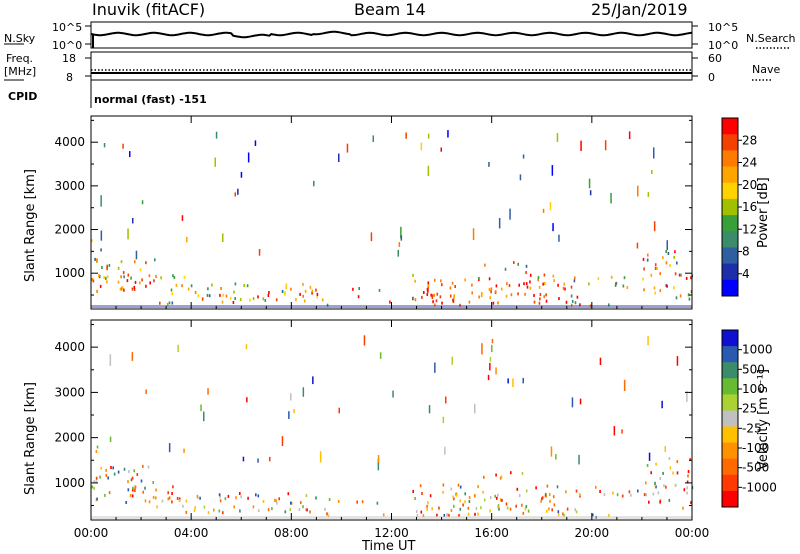  What do you see at coordinates (69, 347) in the screenshot?
I see `velocity-ytick-label: 4000` at bounding box center [69, 347].